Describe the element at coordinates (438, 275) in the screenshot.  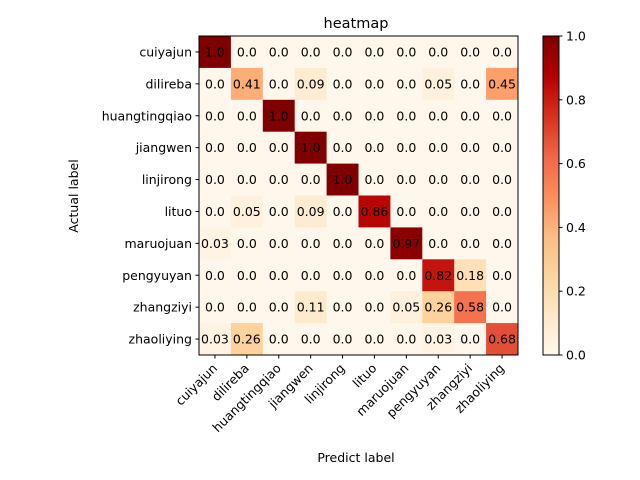
I see `cell-value-label: 0.82` at that location.